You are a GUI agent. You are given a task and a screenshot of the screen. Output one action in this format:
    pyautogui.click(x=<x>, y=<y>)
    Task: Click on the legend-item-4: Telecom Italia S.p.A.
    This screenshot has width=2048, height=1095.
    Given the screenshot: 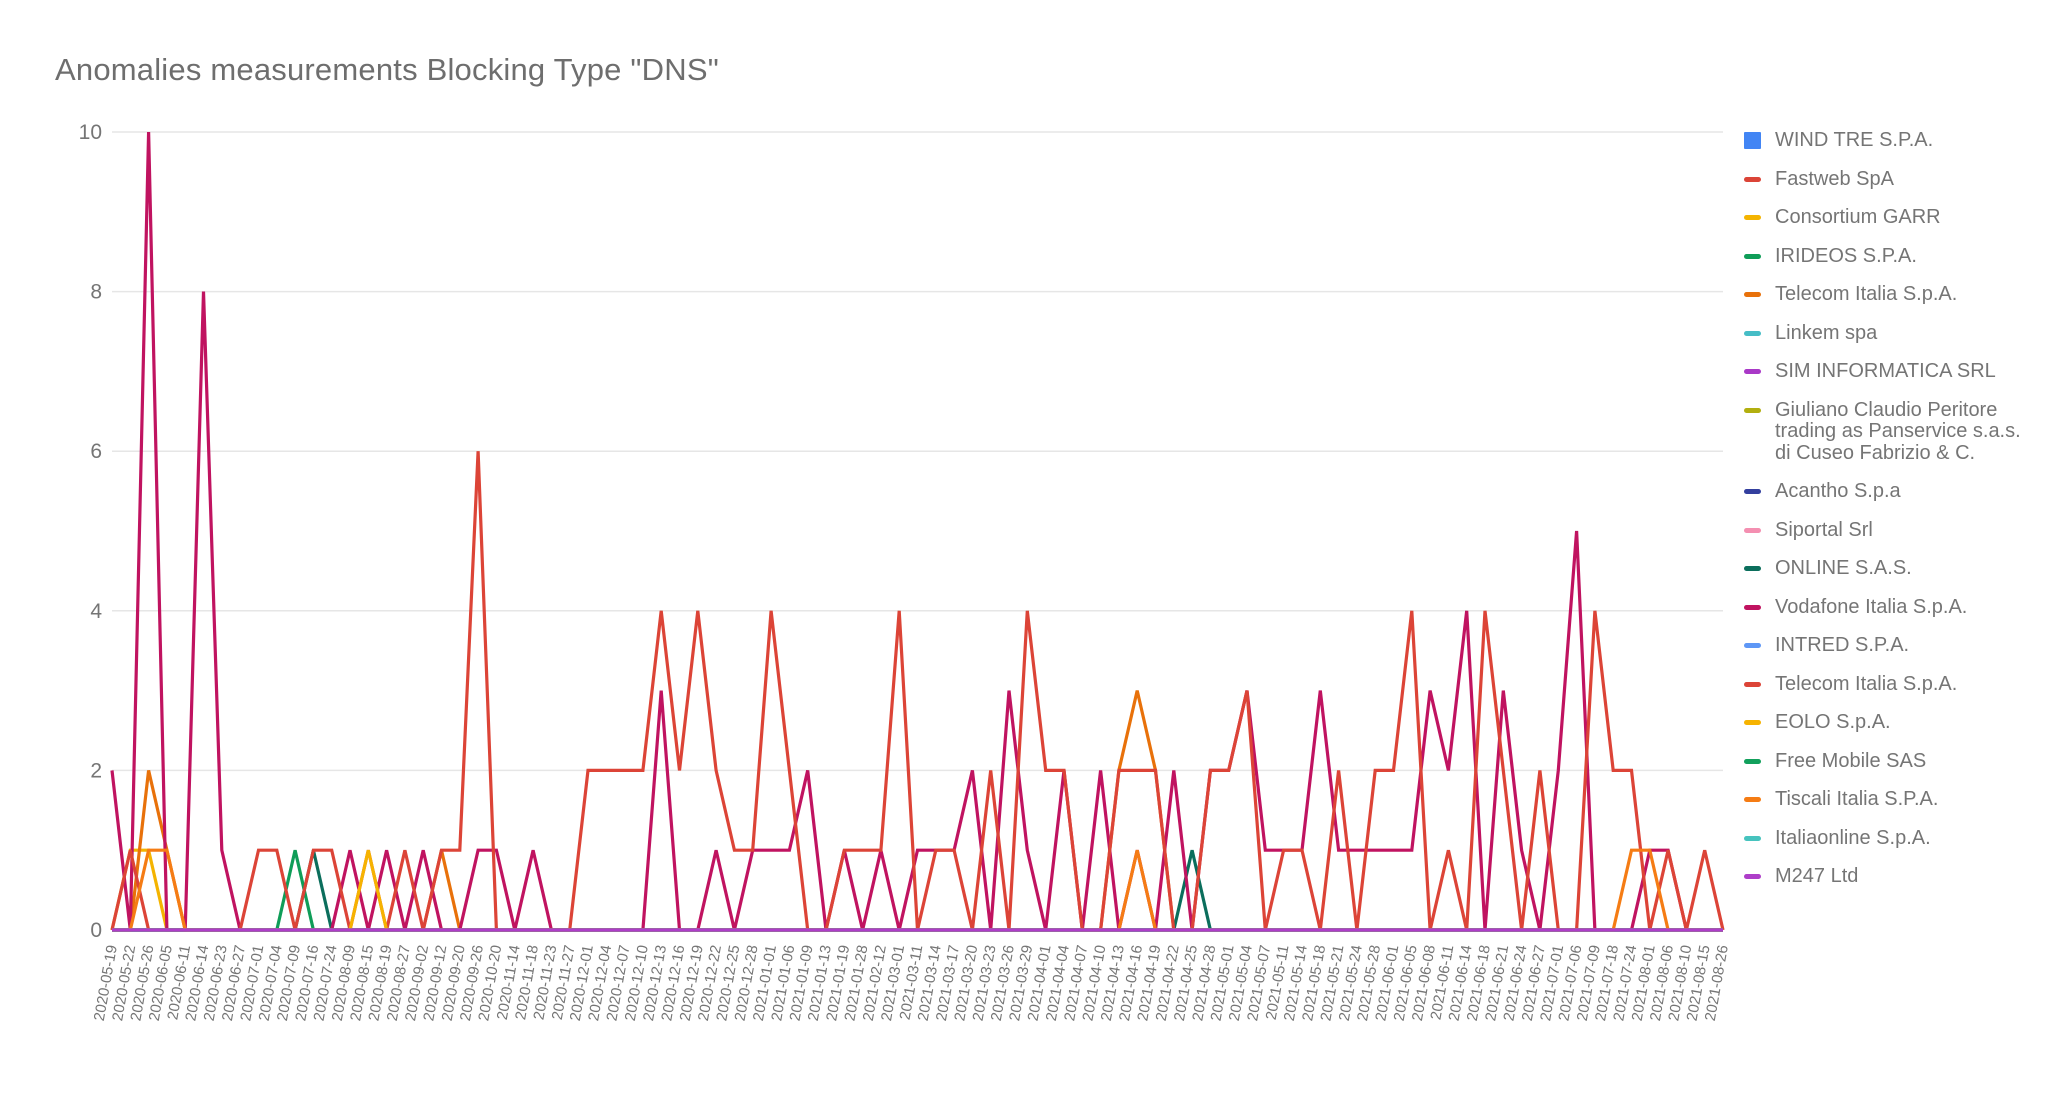 What is the action you would take?
    pyautogui.click(x=1894, y=294)
    